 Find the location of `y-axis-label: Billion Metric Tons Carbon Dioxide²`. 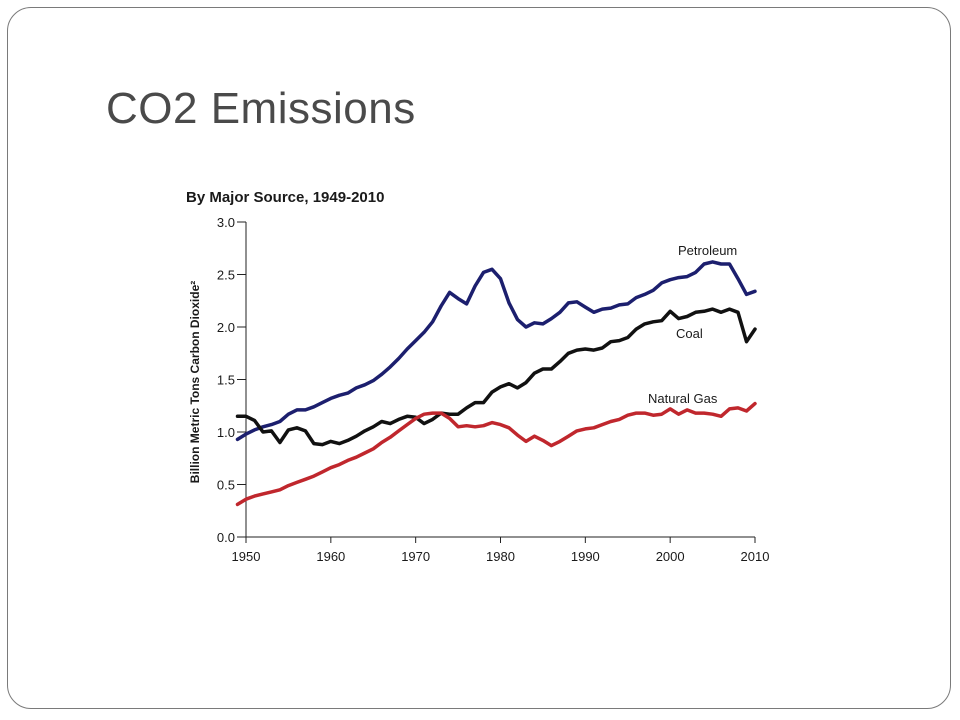

y-axis-label: Billion Metric Tons Carbon Dioxide² is located at coordinates (195, 382).